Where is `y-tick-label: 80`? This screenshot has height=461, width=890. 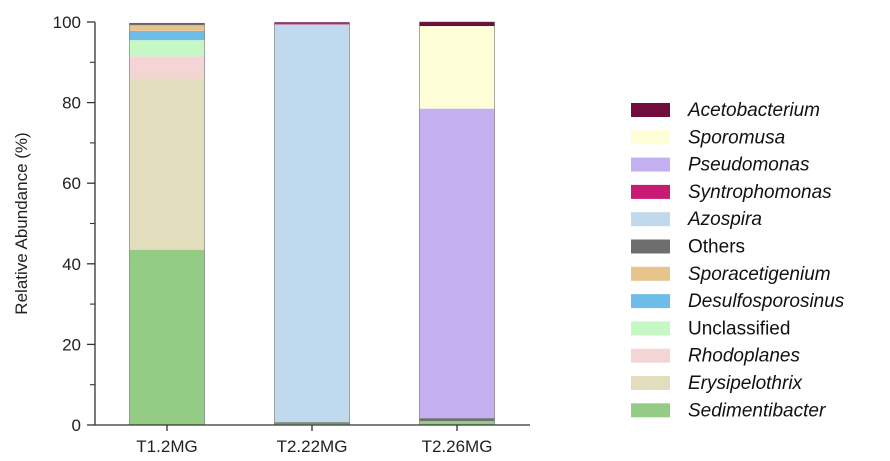
y-tick-label: 80 is located at coordinates (71, 103).